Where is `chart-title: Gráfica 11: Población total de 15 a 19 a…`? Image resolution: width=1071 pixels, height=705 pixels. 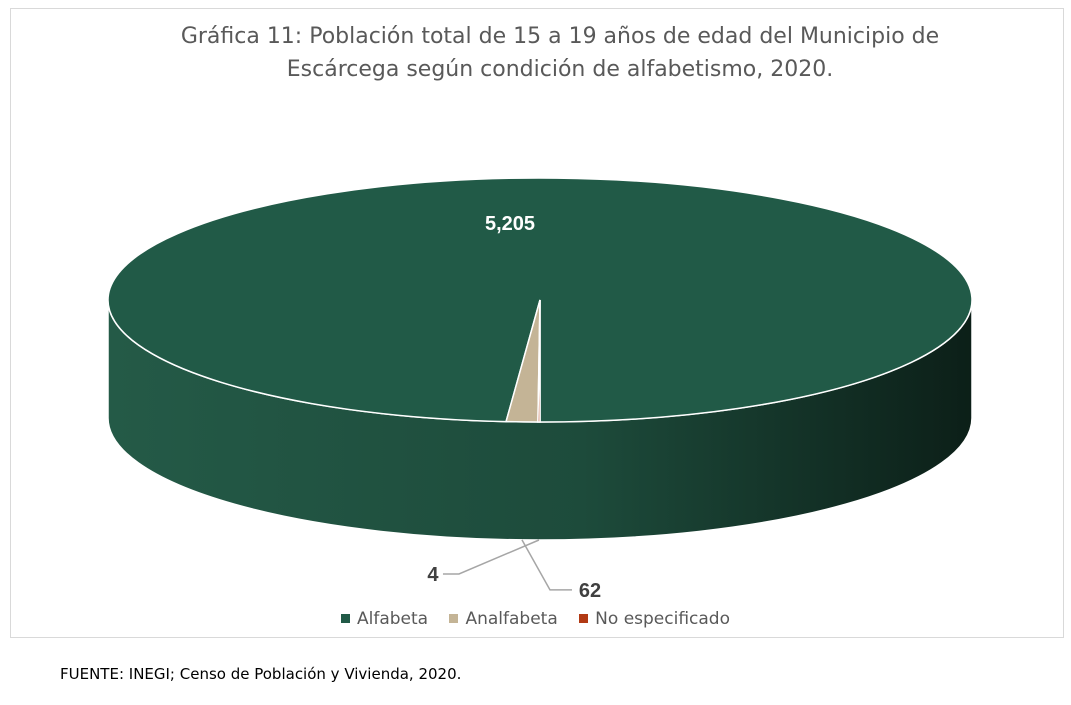
chart-title: Gráfica 11: Población total de 15 a 19 a… is located at coordinates (560, 53).